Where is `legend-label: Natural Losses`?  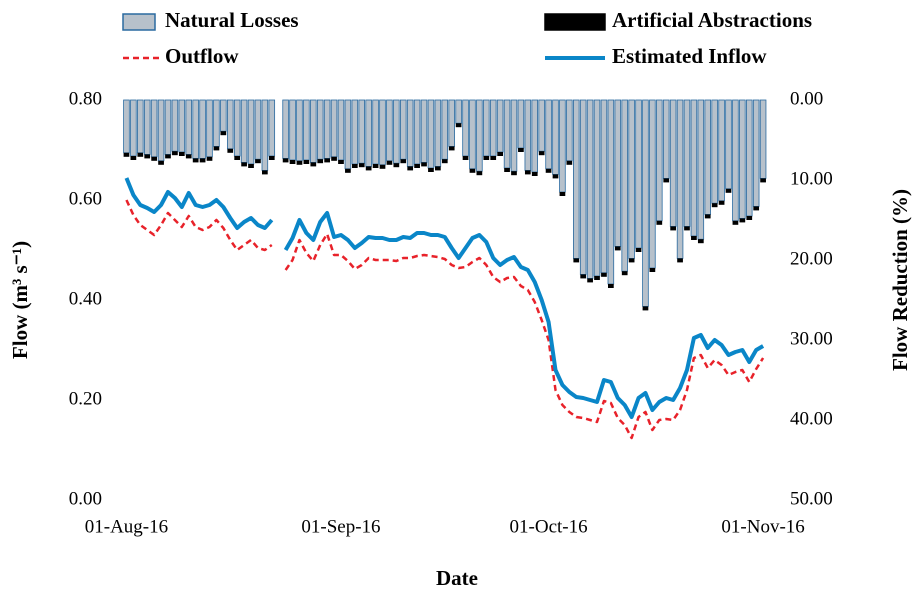 legend-label: Natural Losses is located at coordinates (232, 20).